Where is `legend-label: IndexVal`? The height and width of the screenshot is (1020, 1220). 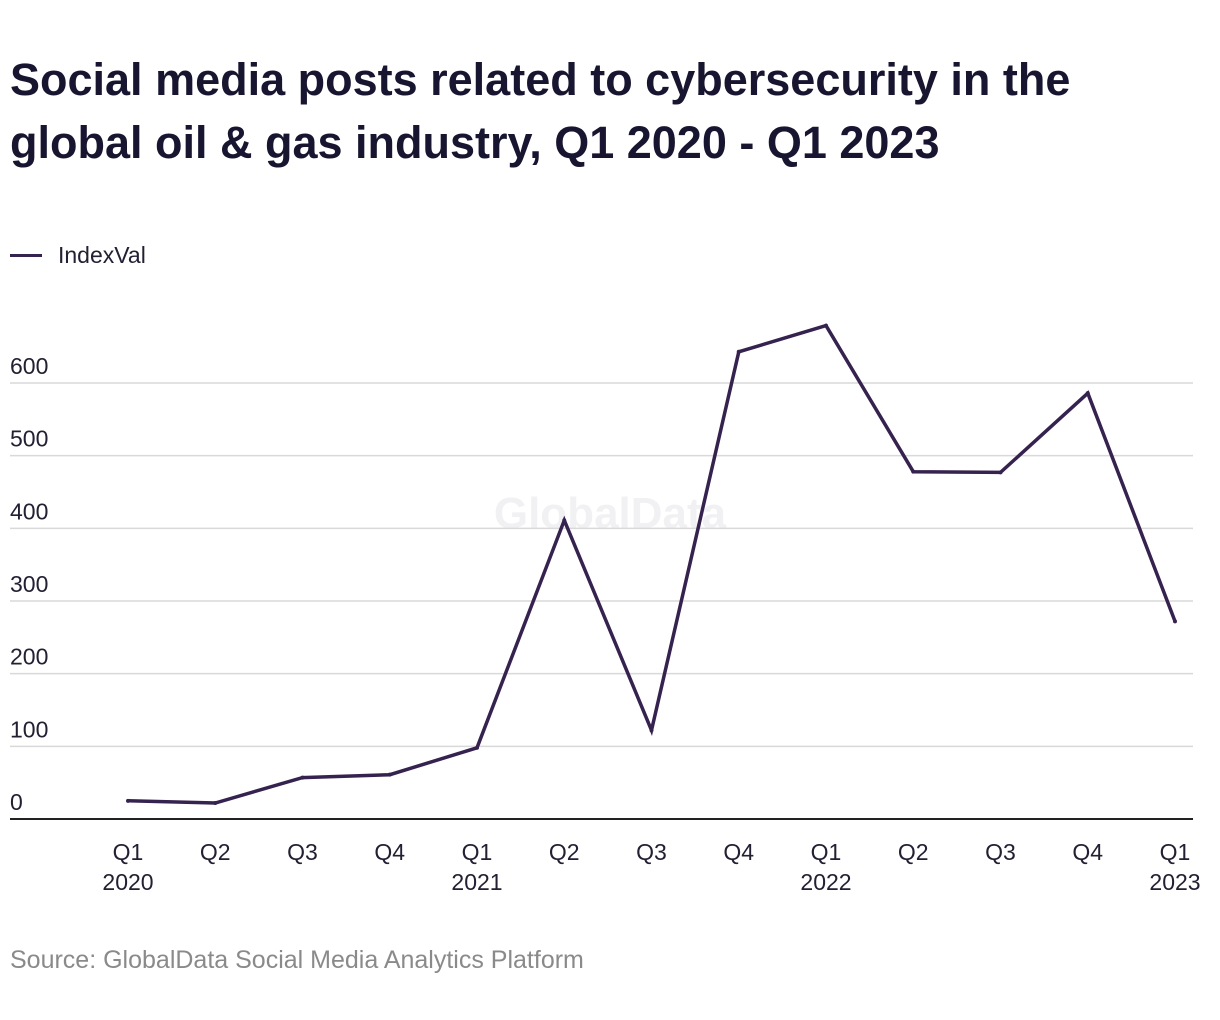 legend-label: IndexVal is located at coordinates (102, 255).